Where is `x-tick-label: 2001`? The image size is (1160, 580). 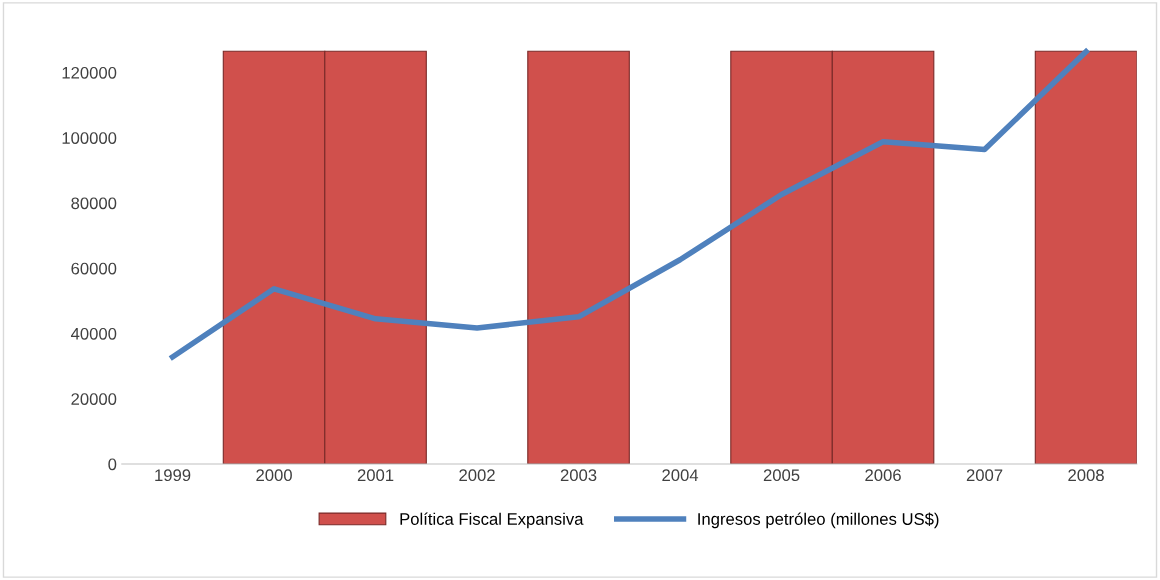
x-tick-label: 2001 is located at coordinates (375, 475).